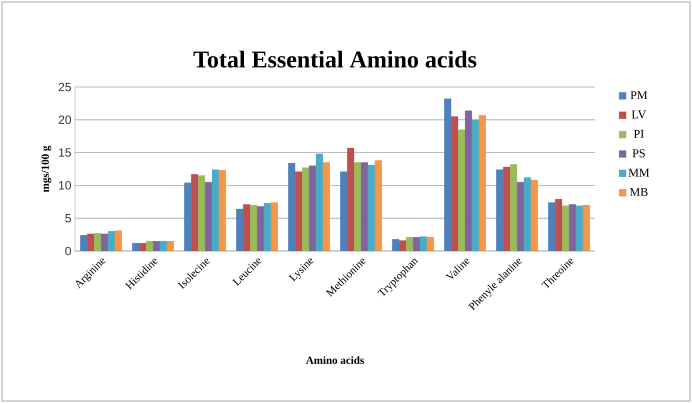  What do you see at coordinates (65, 120) in the screenshot?
I see `y-tick-label: 20` at bounding box center [65, 120].